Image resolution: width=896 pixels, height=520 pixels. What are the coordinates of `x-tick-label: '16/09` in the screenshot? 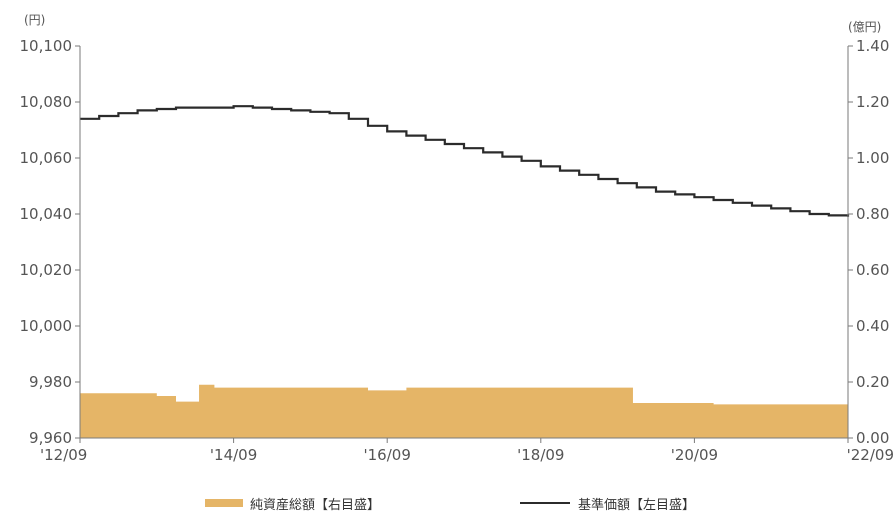 It's located at (387, 455).